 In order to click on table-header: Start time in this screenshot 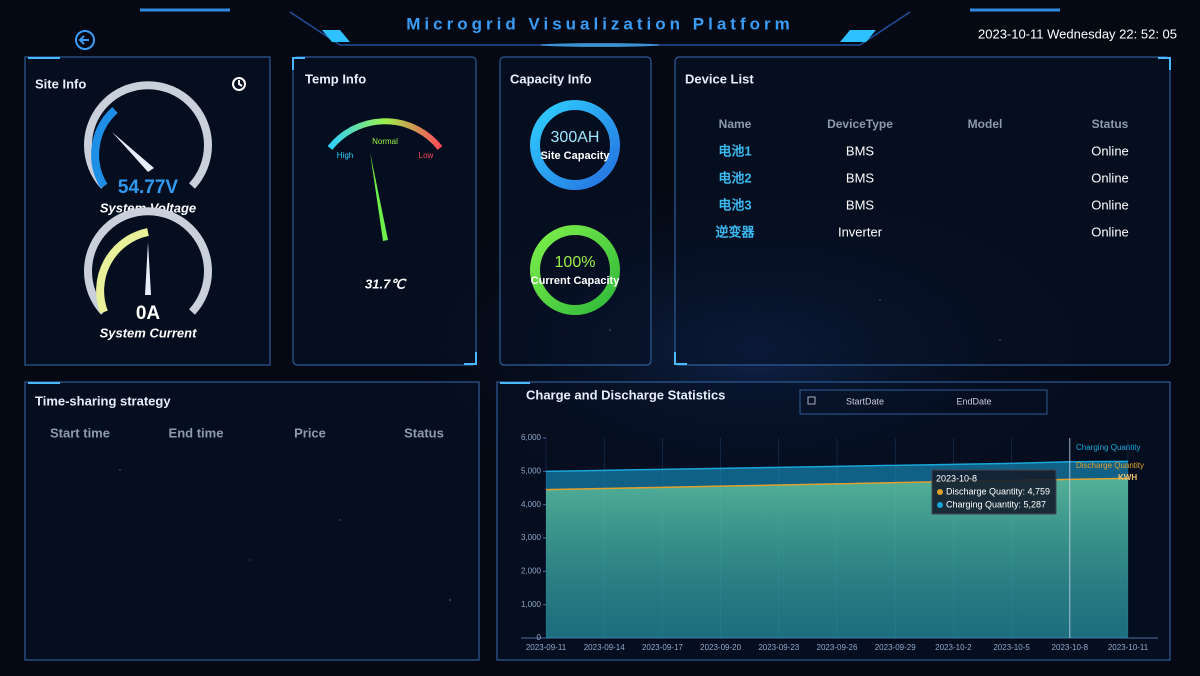, I will do `click(80, 432)`.